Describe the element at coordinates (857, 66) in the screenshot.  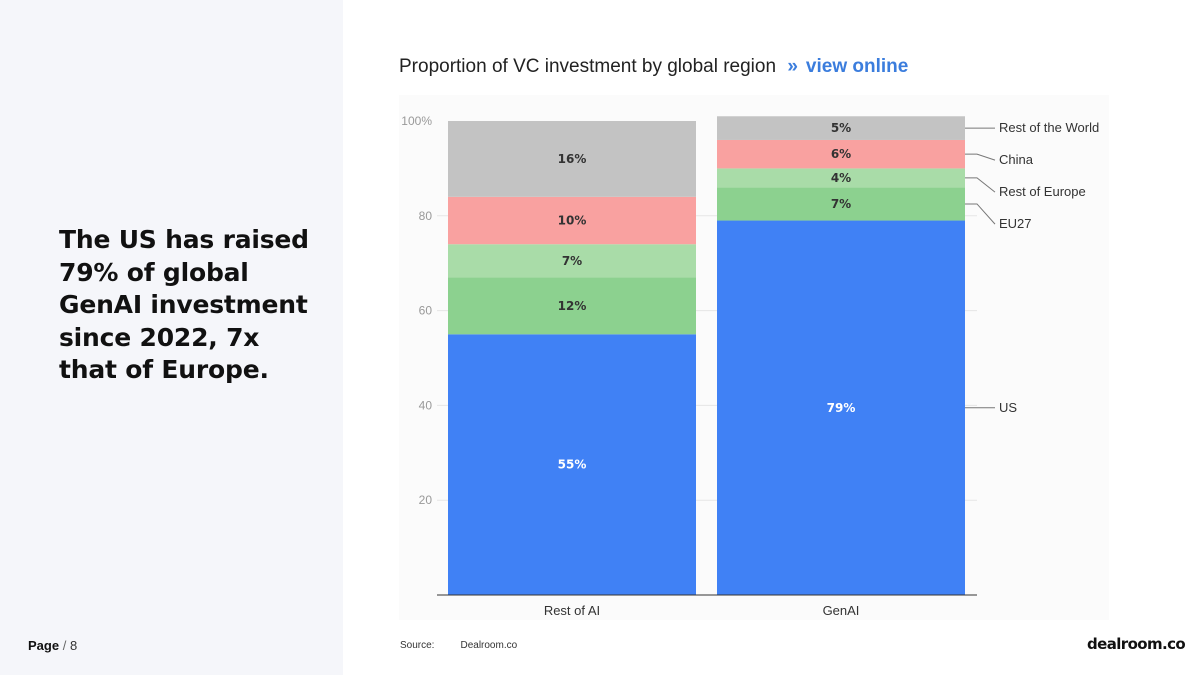
I see `view-online-label: view online` at that location.